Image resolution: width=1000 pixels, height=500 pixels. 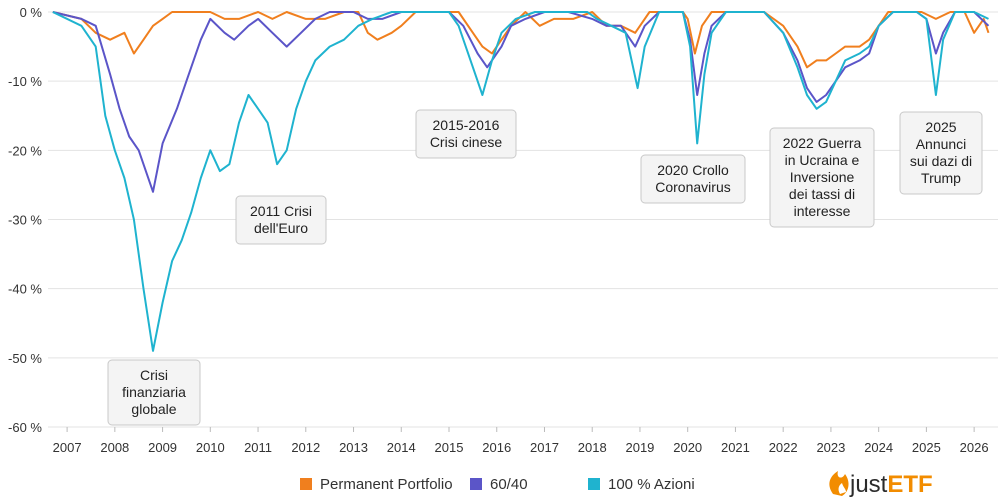 What do you see at coordinates (25, 427) in the screenshot?
I see `y-tick-label: -60 %` at bounding box center [25, 427].